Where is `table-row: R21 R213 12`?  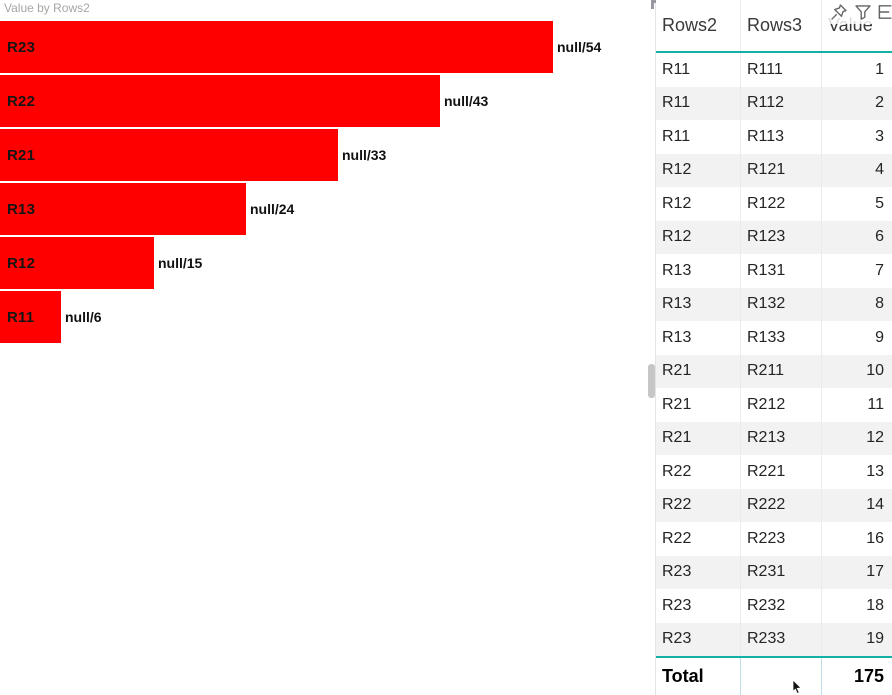
table-row: R21 R213 12 is located at coordinates (774, 438).